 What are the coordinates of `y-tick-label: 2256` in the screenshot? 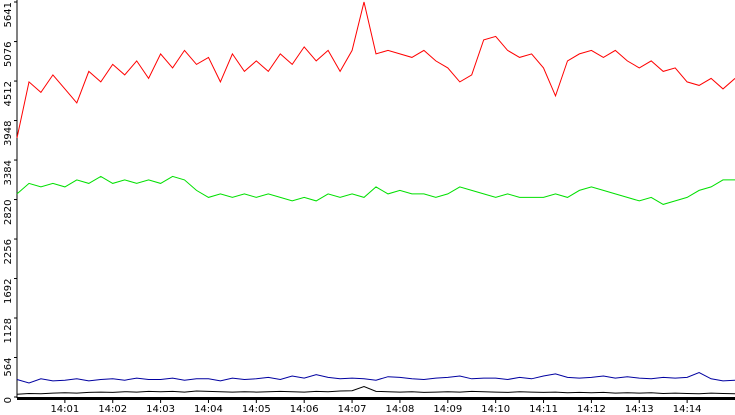 It's located at (8, 251).